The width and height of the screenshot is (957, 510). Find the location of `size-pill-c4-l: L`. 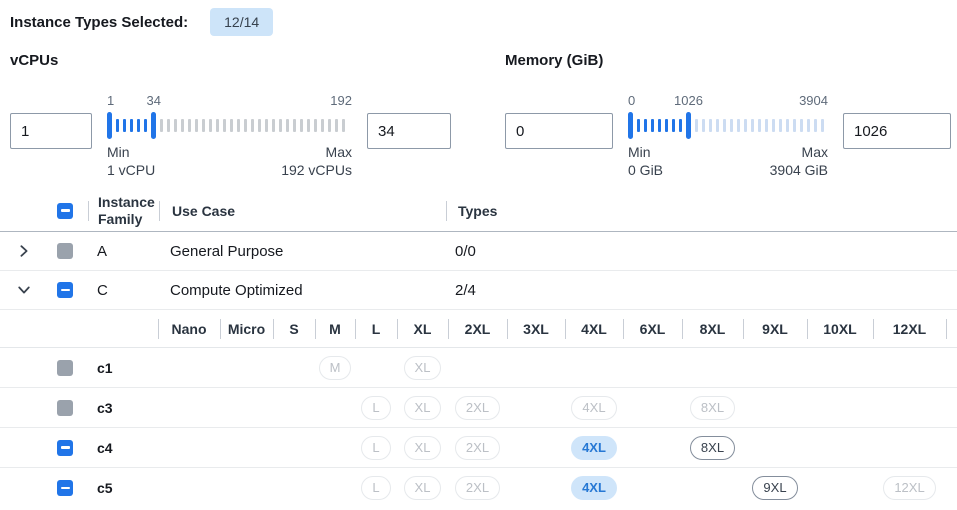

size-pill-c4-l: L is located at coordinates (376, 447).